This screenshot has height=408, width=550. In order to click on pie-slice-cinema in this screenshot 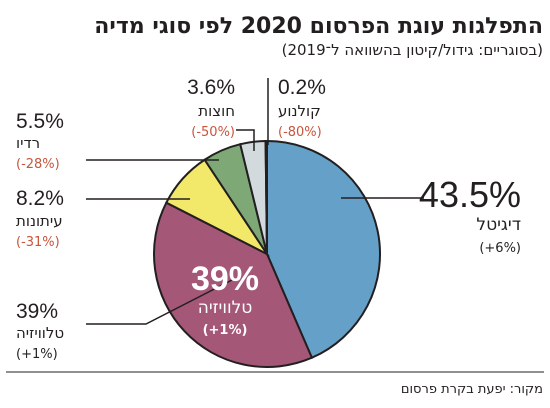, I will do `click(266, 197)`.